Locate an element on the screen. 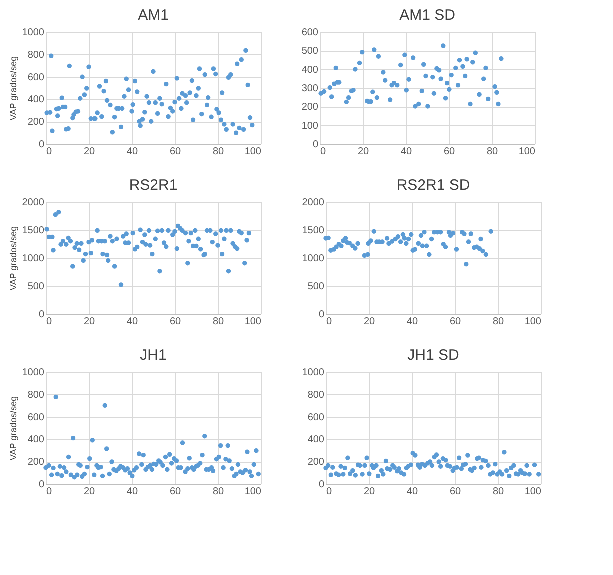  y-tick-label: 300 is located at coordinates (310, 89).